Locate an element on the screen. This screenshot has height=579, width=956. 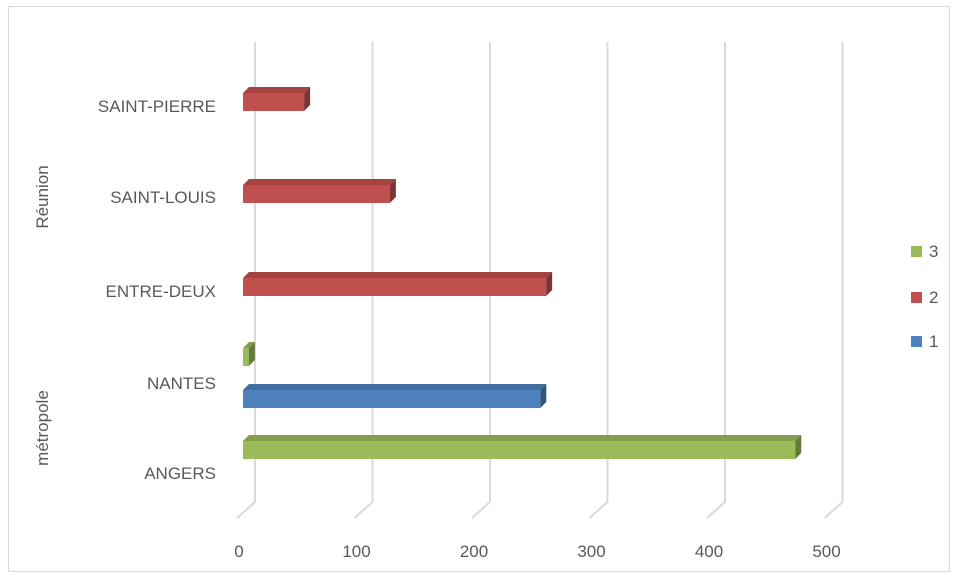
x-tick-label: 200 is located at coordinates (474, 551).